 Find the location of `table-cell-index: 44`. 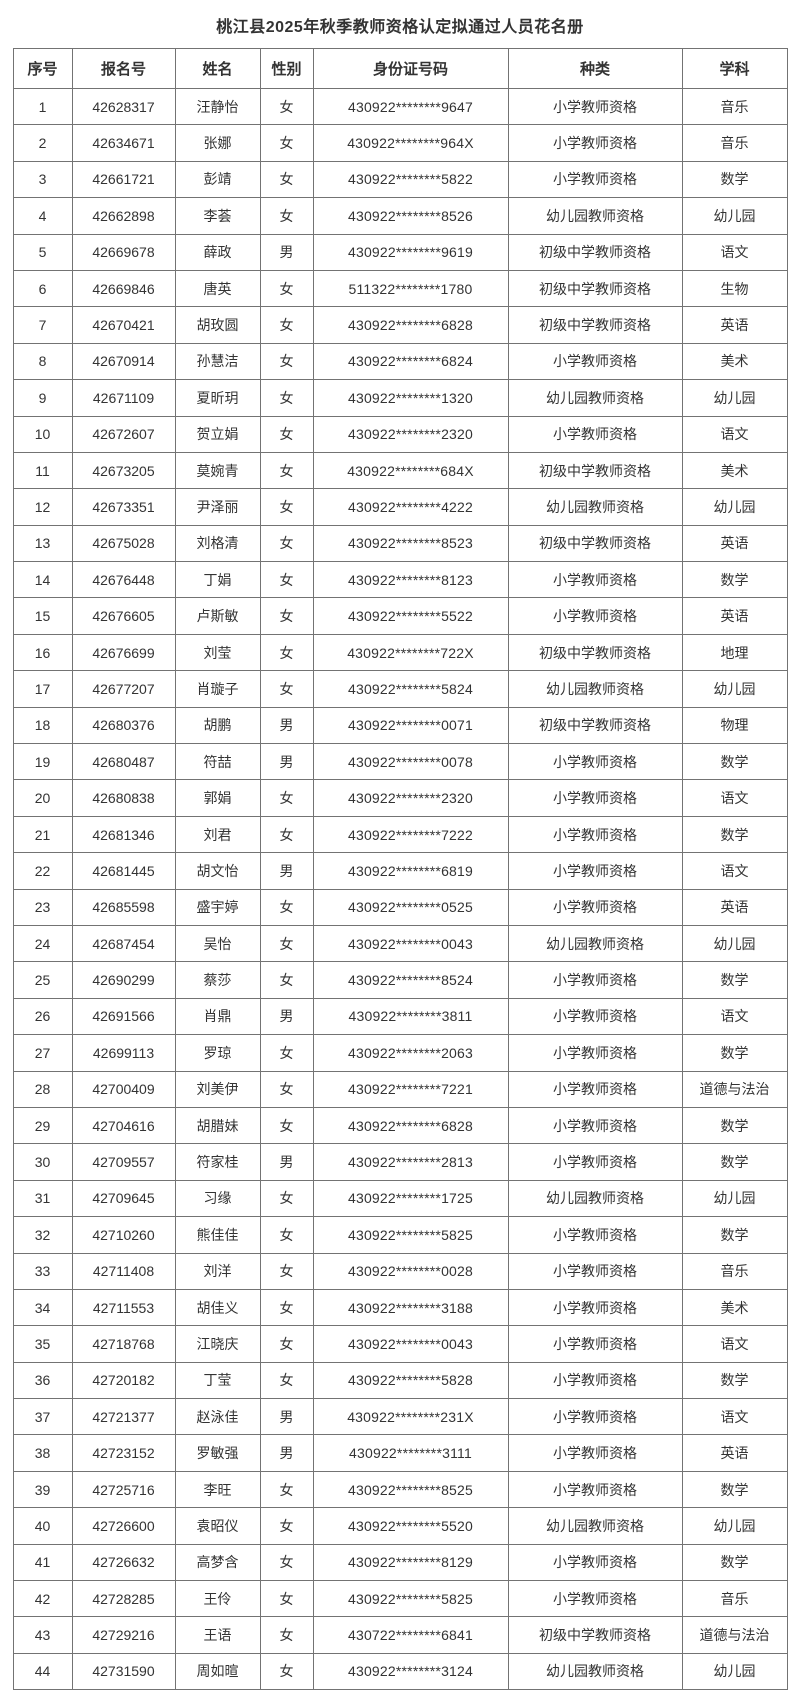

table-cell-index: 44 is located at coordinates (42, 1671).